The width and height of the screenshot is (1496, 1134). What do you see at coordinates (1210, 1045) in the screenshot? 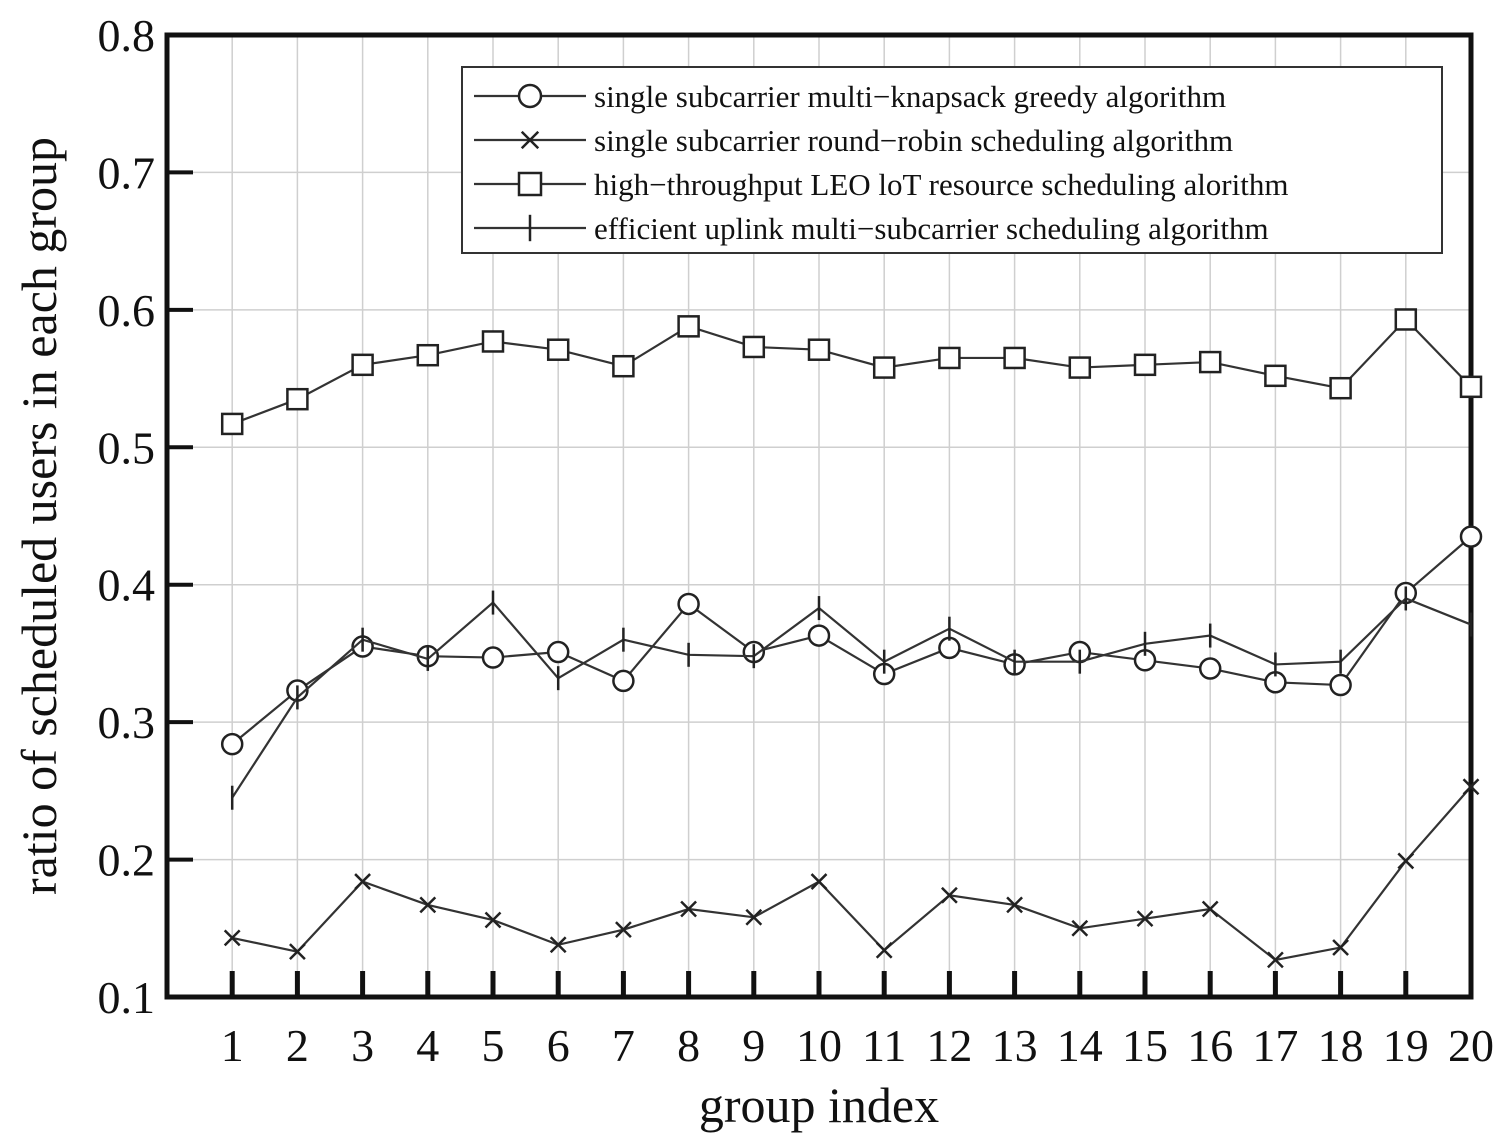
I see `x-tick-label: 16` at bounding box center [1210, 1045].